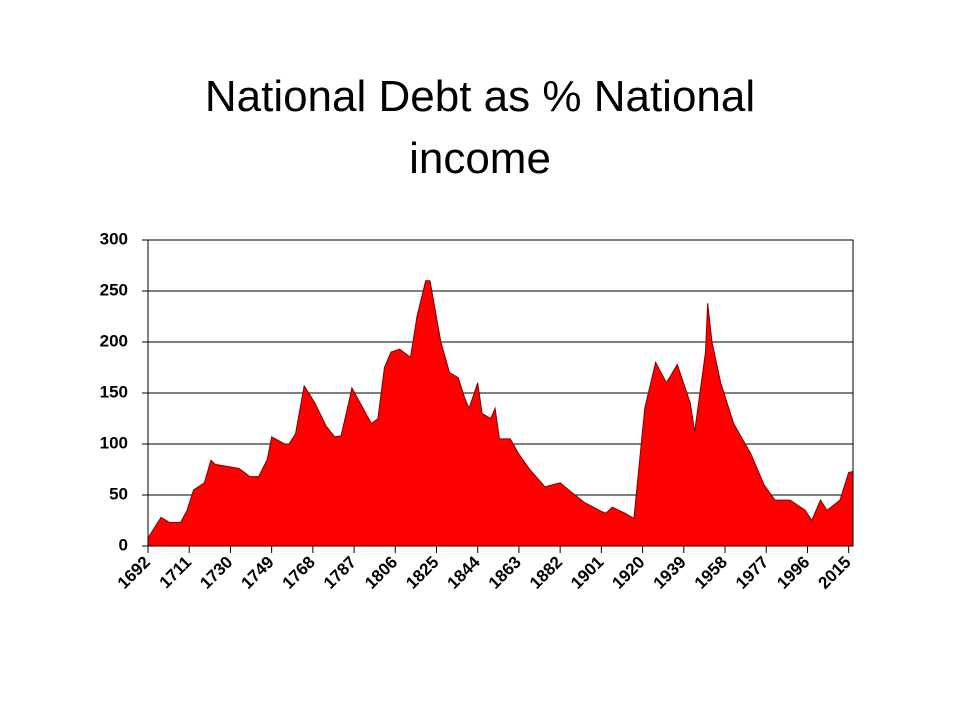  What do you see at coordinates (422, 573) in the screenshot?
I see `x-tick-label: 1825` at bounding box center [422, 573].